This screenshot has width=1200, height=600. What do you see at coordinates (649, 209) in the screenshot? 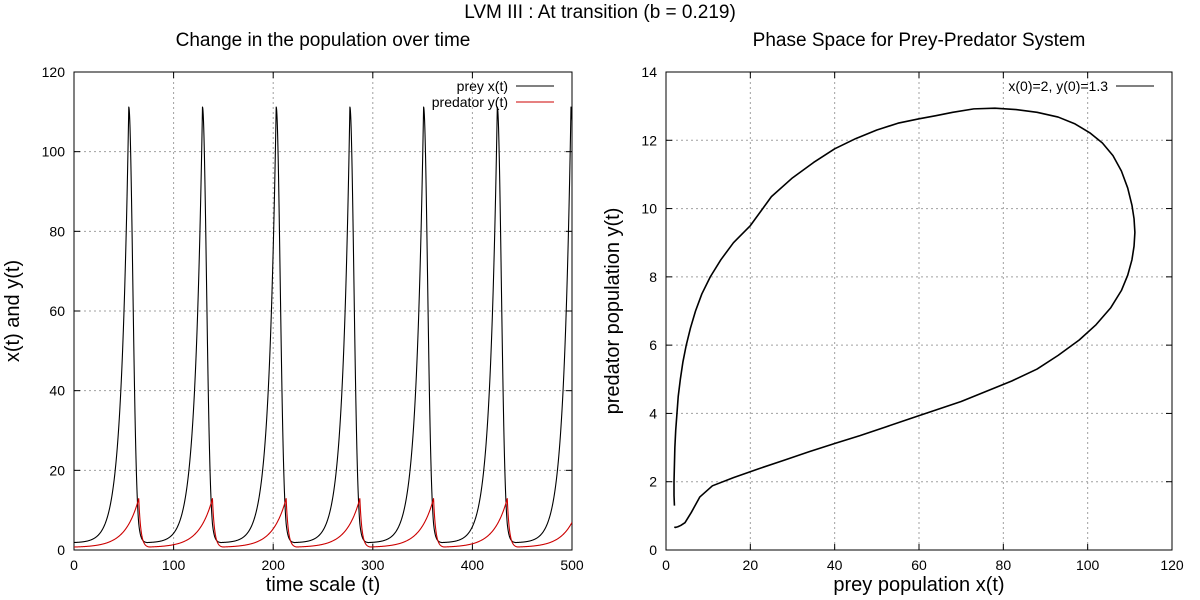
I see `y-tick-label: 10` at bounding box center [649, 209].